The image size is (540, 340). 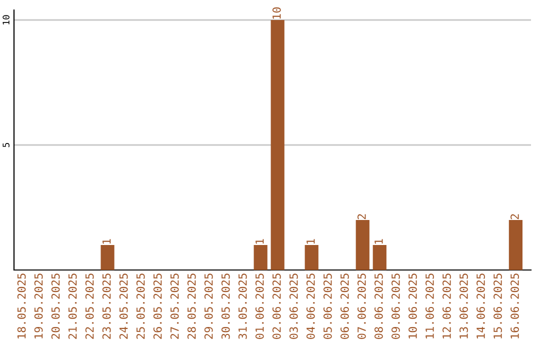 What do you see at coordinates (480, 306) in the screenshot?
I see `x-tick-label: 14.06.2025` at bounding box center [480, 306].